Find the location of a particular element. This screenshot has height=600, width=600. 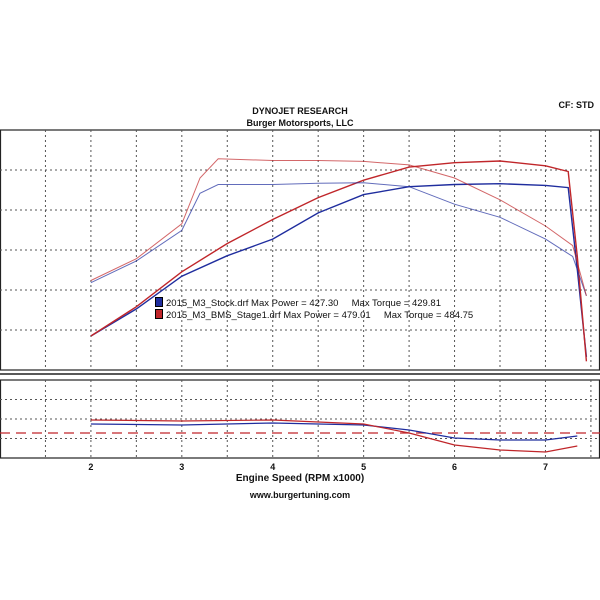

chart-subtitle: Burger Motorsports, LLC is located at coordinates (300, 123).